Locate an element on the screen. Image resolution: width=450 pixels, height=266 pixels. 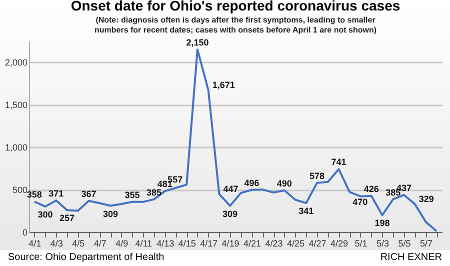
x-tick-label: 4/3 is located at coordinates (56, 243).